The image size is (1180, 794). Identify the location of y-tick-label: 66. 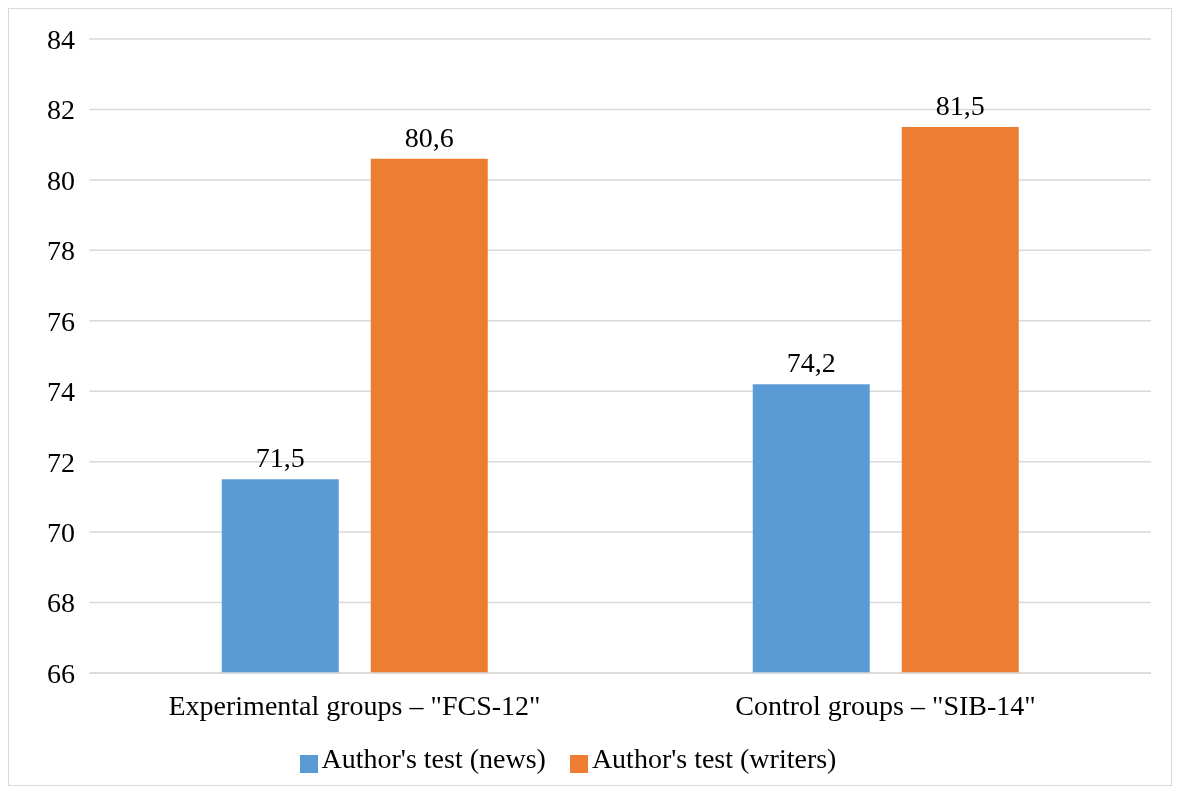
(61, 673).